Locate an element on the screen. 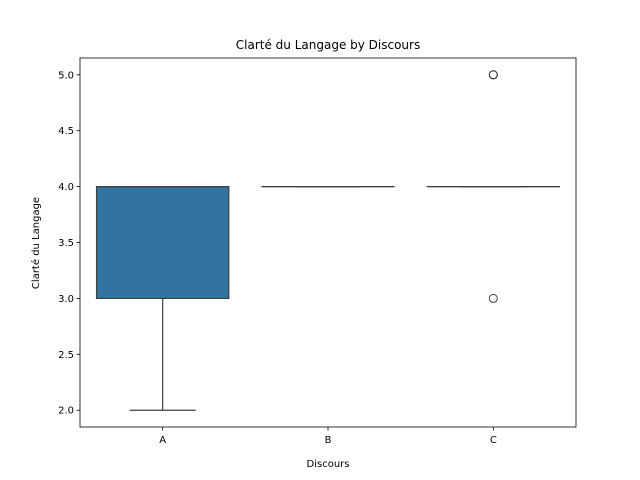  y-axis-label: Clarté du Langage is located at coordinates (36, 243).